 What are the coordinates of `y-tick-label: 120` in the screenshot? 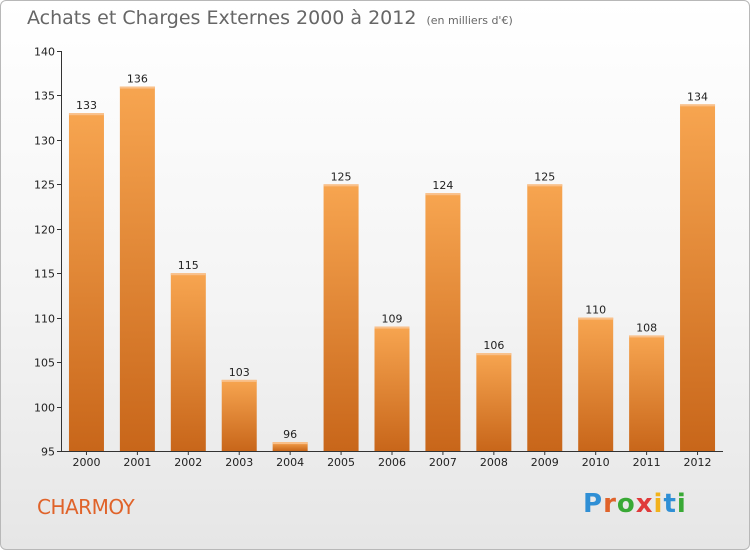 It's located at (44, 230).